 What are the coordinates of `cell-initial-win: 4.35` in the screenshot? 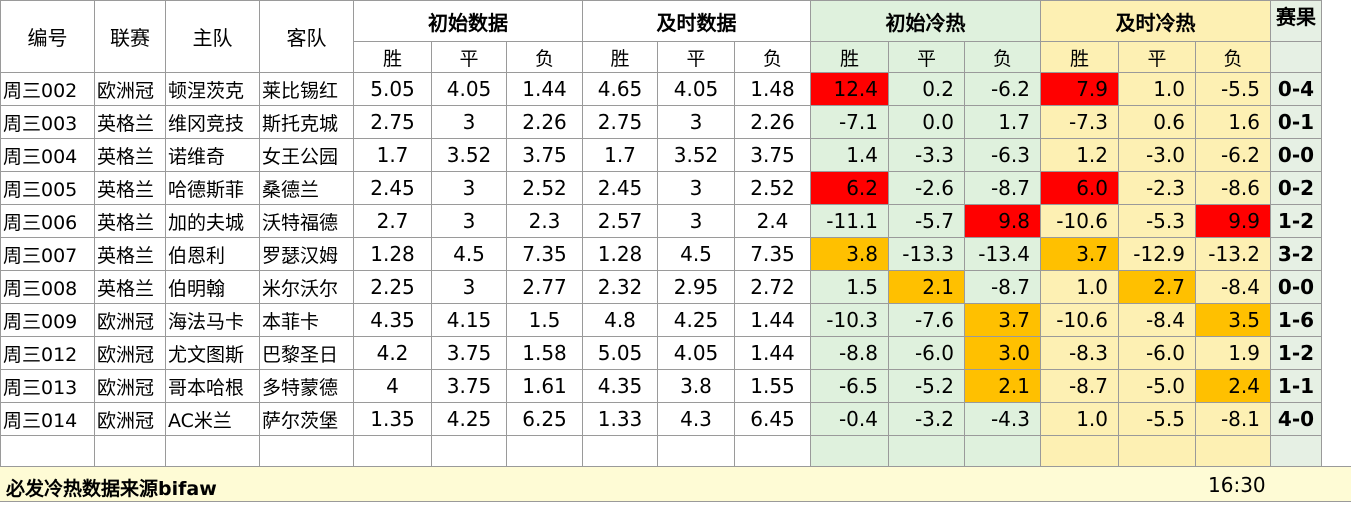 It's located at (392, 320).